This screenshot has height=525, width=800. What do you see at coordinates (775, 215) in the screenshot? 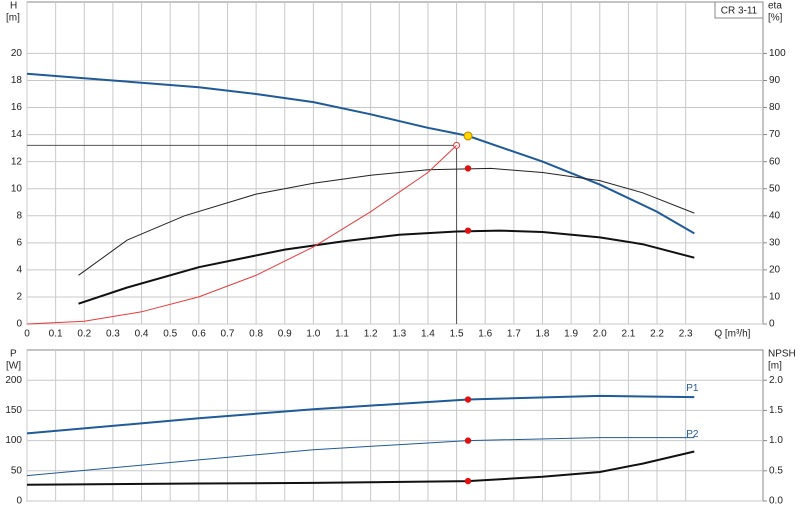
I see `y2-tick-label: 40` at bounding box center [775, 215].